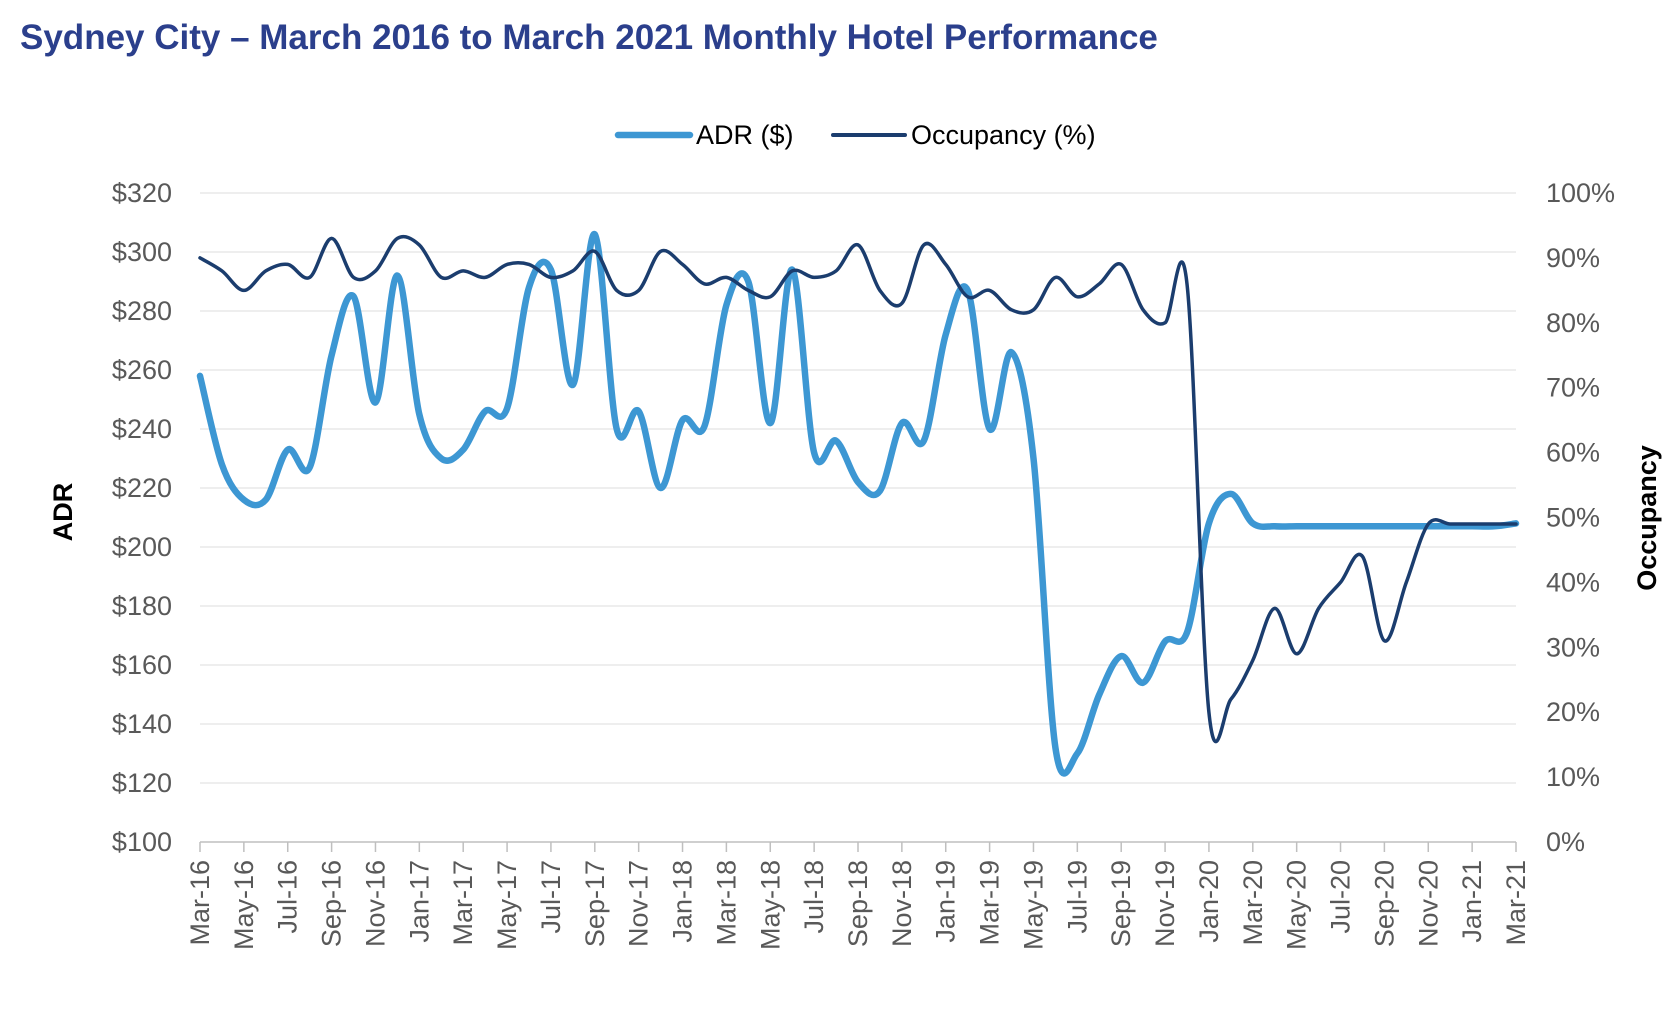 Image resolution: width=1678 pixels, height=1036 pixels. Describe the element at coordinates (683, 901) in the screenshot. I see `x-tick-label: Jan-18` at that location.